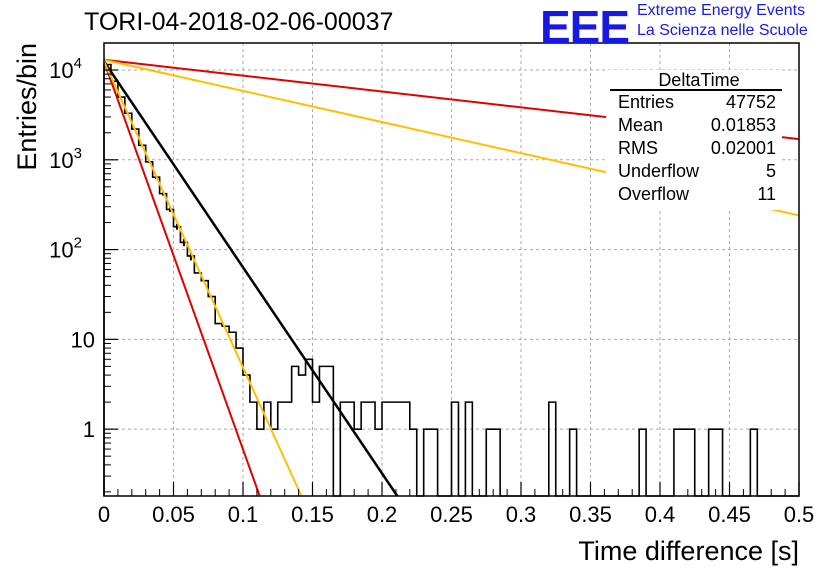 The width and height of the screenshot is (836, 572). Describe the element at coordinates (89, 429) in the screenshot. I see `y-tick-label: 1` at that location.